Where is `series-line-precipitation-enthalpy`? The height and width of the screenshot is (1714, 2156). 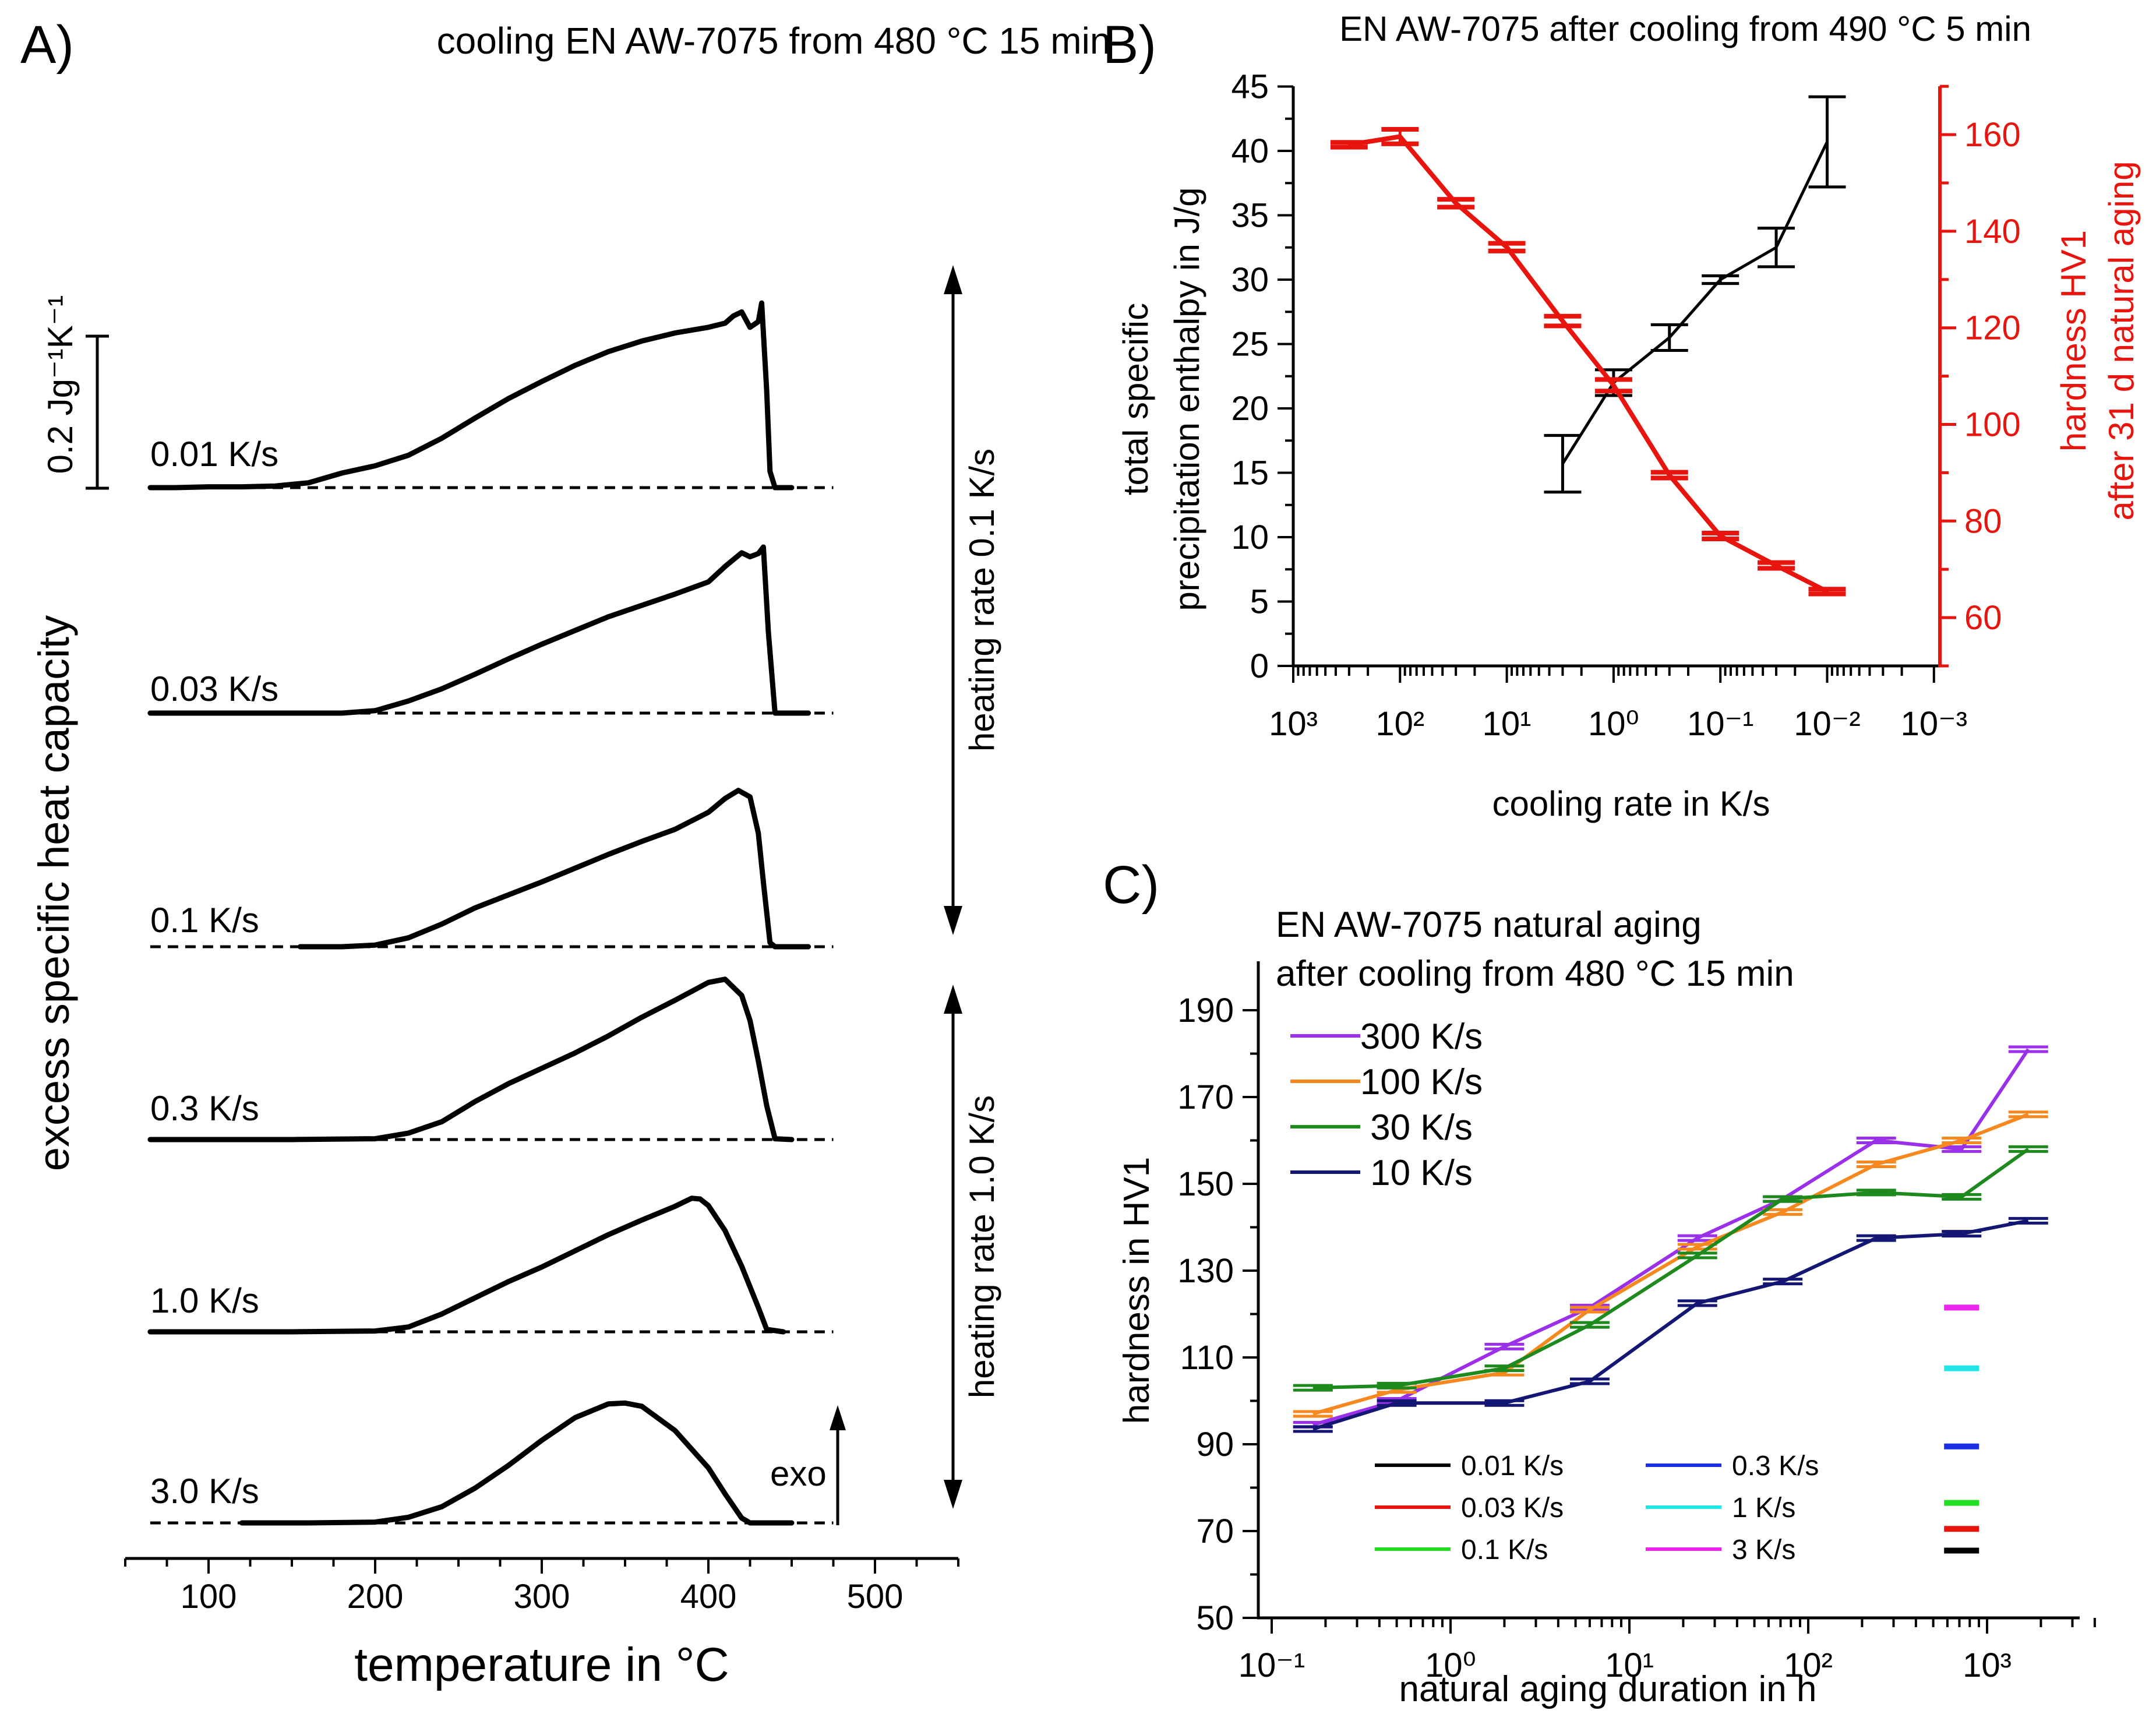 series-line-precipitation-enthalpy is located at coordinates (1695, 303).